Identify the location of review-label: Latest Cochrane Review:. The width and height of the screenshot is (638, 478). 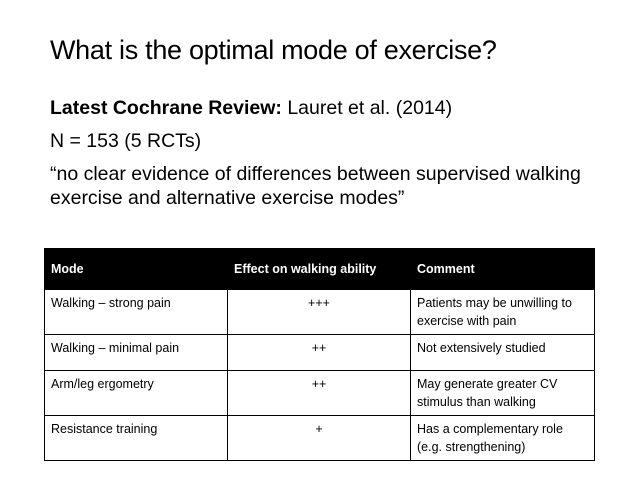
(166, 108).